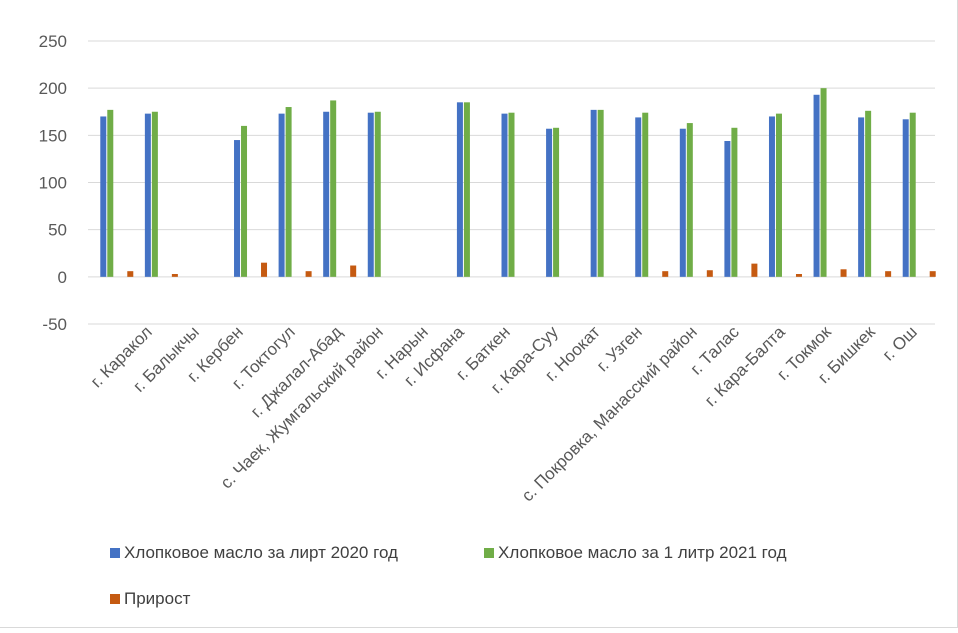 Image resolution: width=958 pixels, height=633 pixels. What do you see at coordinates (900, 343) in the screenshot?
I see `x-category-label: г. Ош` at bounding box center [900, 343].